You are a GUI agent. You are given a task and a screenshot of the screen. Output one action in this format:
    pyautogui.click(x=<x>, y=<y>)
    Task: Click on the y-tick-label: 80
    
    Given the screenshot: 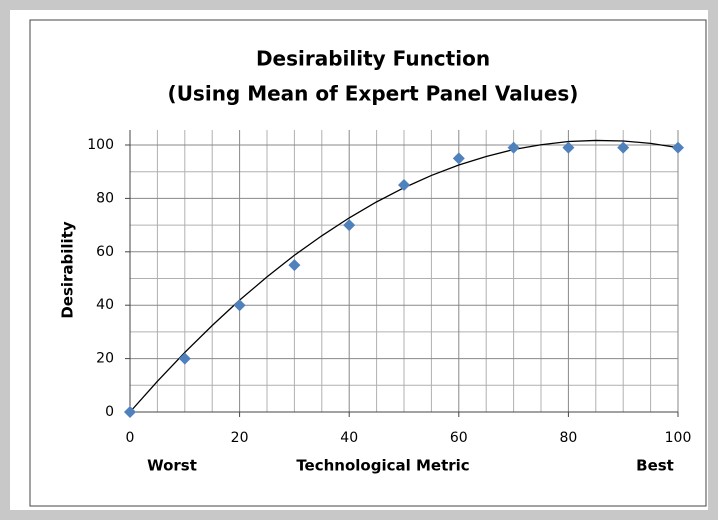 What is the action you would take?
    pyautogui.click(x=105, y=198)
    